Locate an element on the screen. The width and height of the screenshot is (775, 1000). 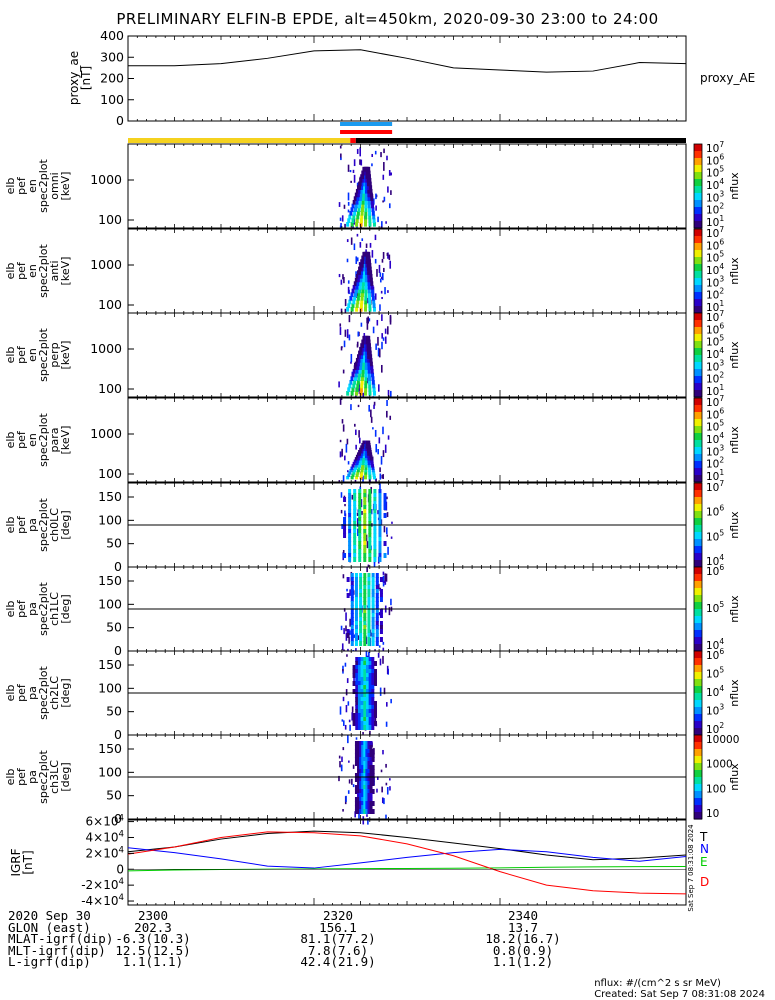
y-tick-label: 1000 is located at coordinates (106, 179).